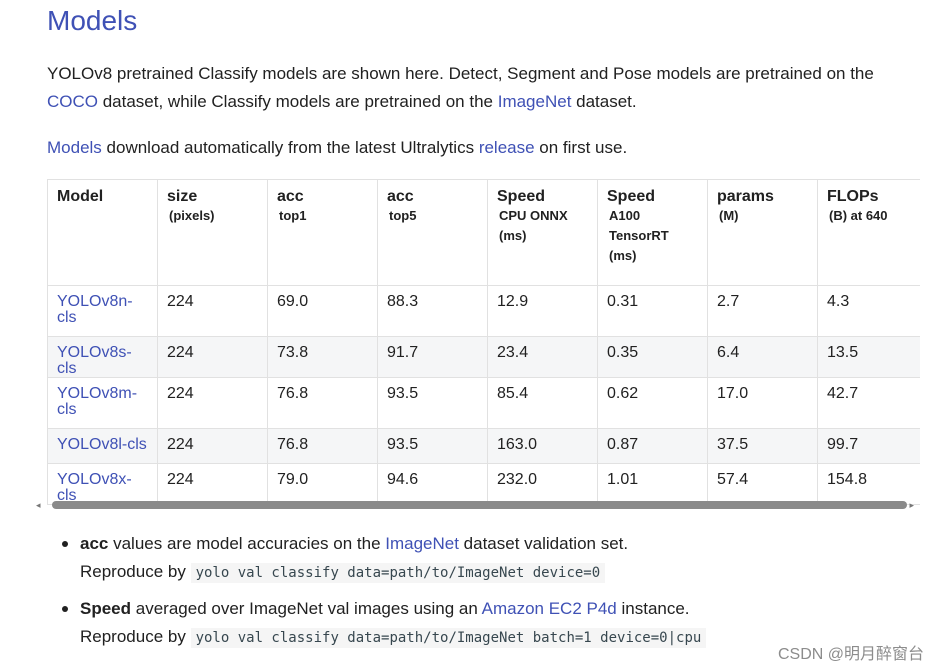  Describe the element at coordinates (762, 403) in the screenshot. I see `table-cell-params: 17.0` at that location.